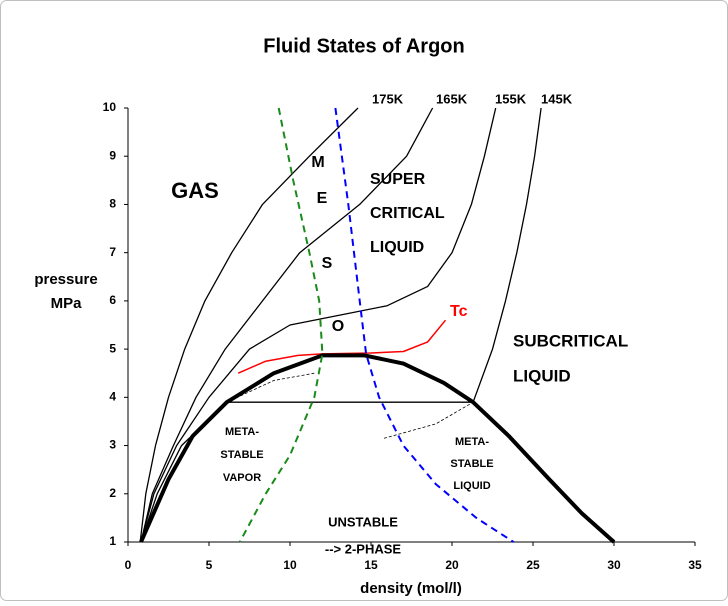  I want to click on x-tick-label: 20, so click(452, 565).